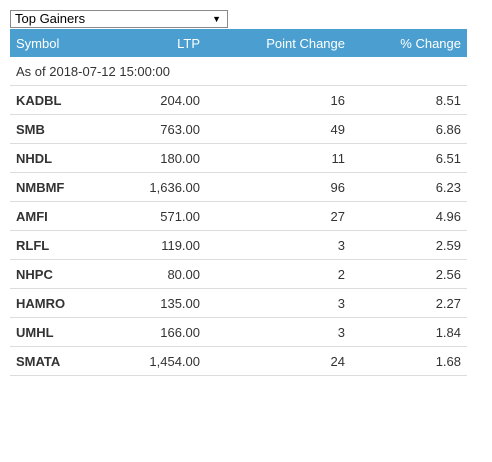 This screenshot has height=462, width=492. I want to click on row-symbol: SMATA, so click(58, 361).